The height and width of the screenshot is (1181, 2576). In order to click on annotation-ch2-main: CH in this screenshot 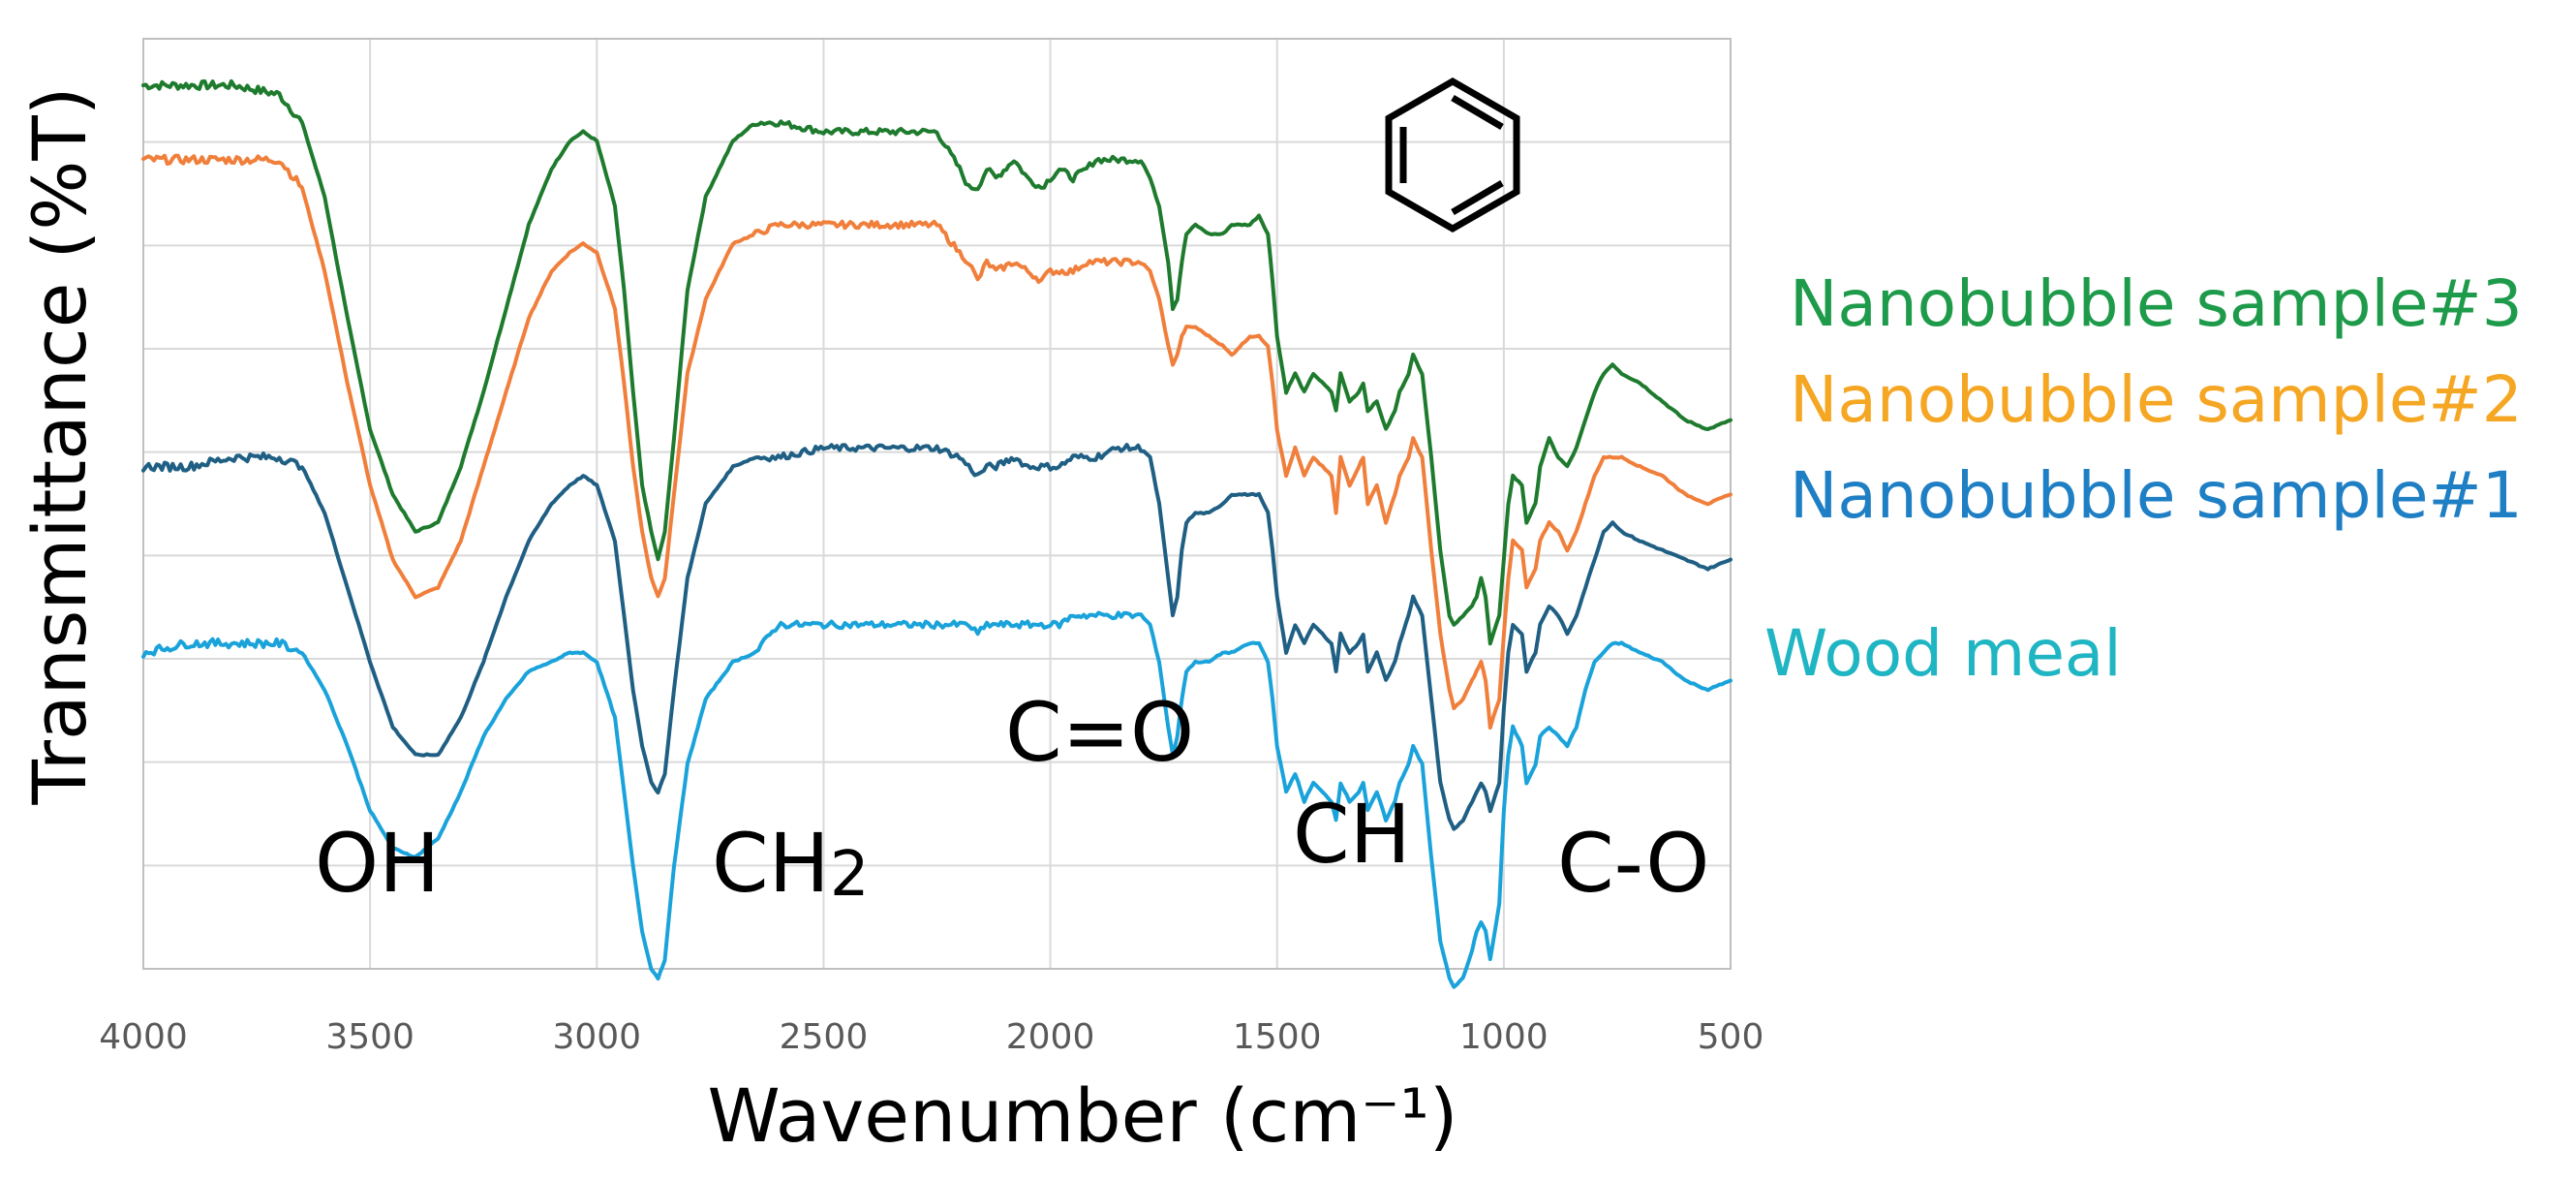, I will do `click(771, 864)`.